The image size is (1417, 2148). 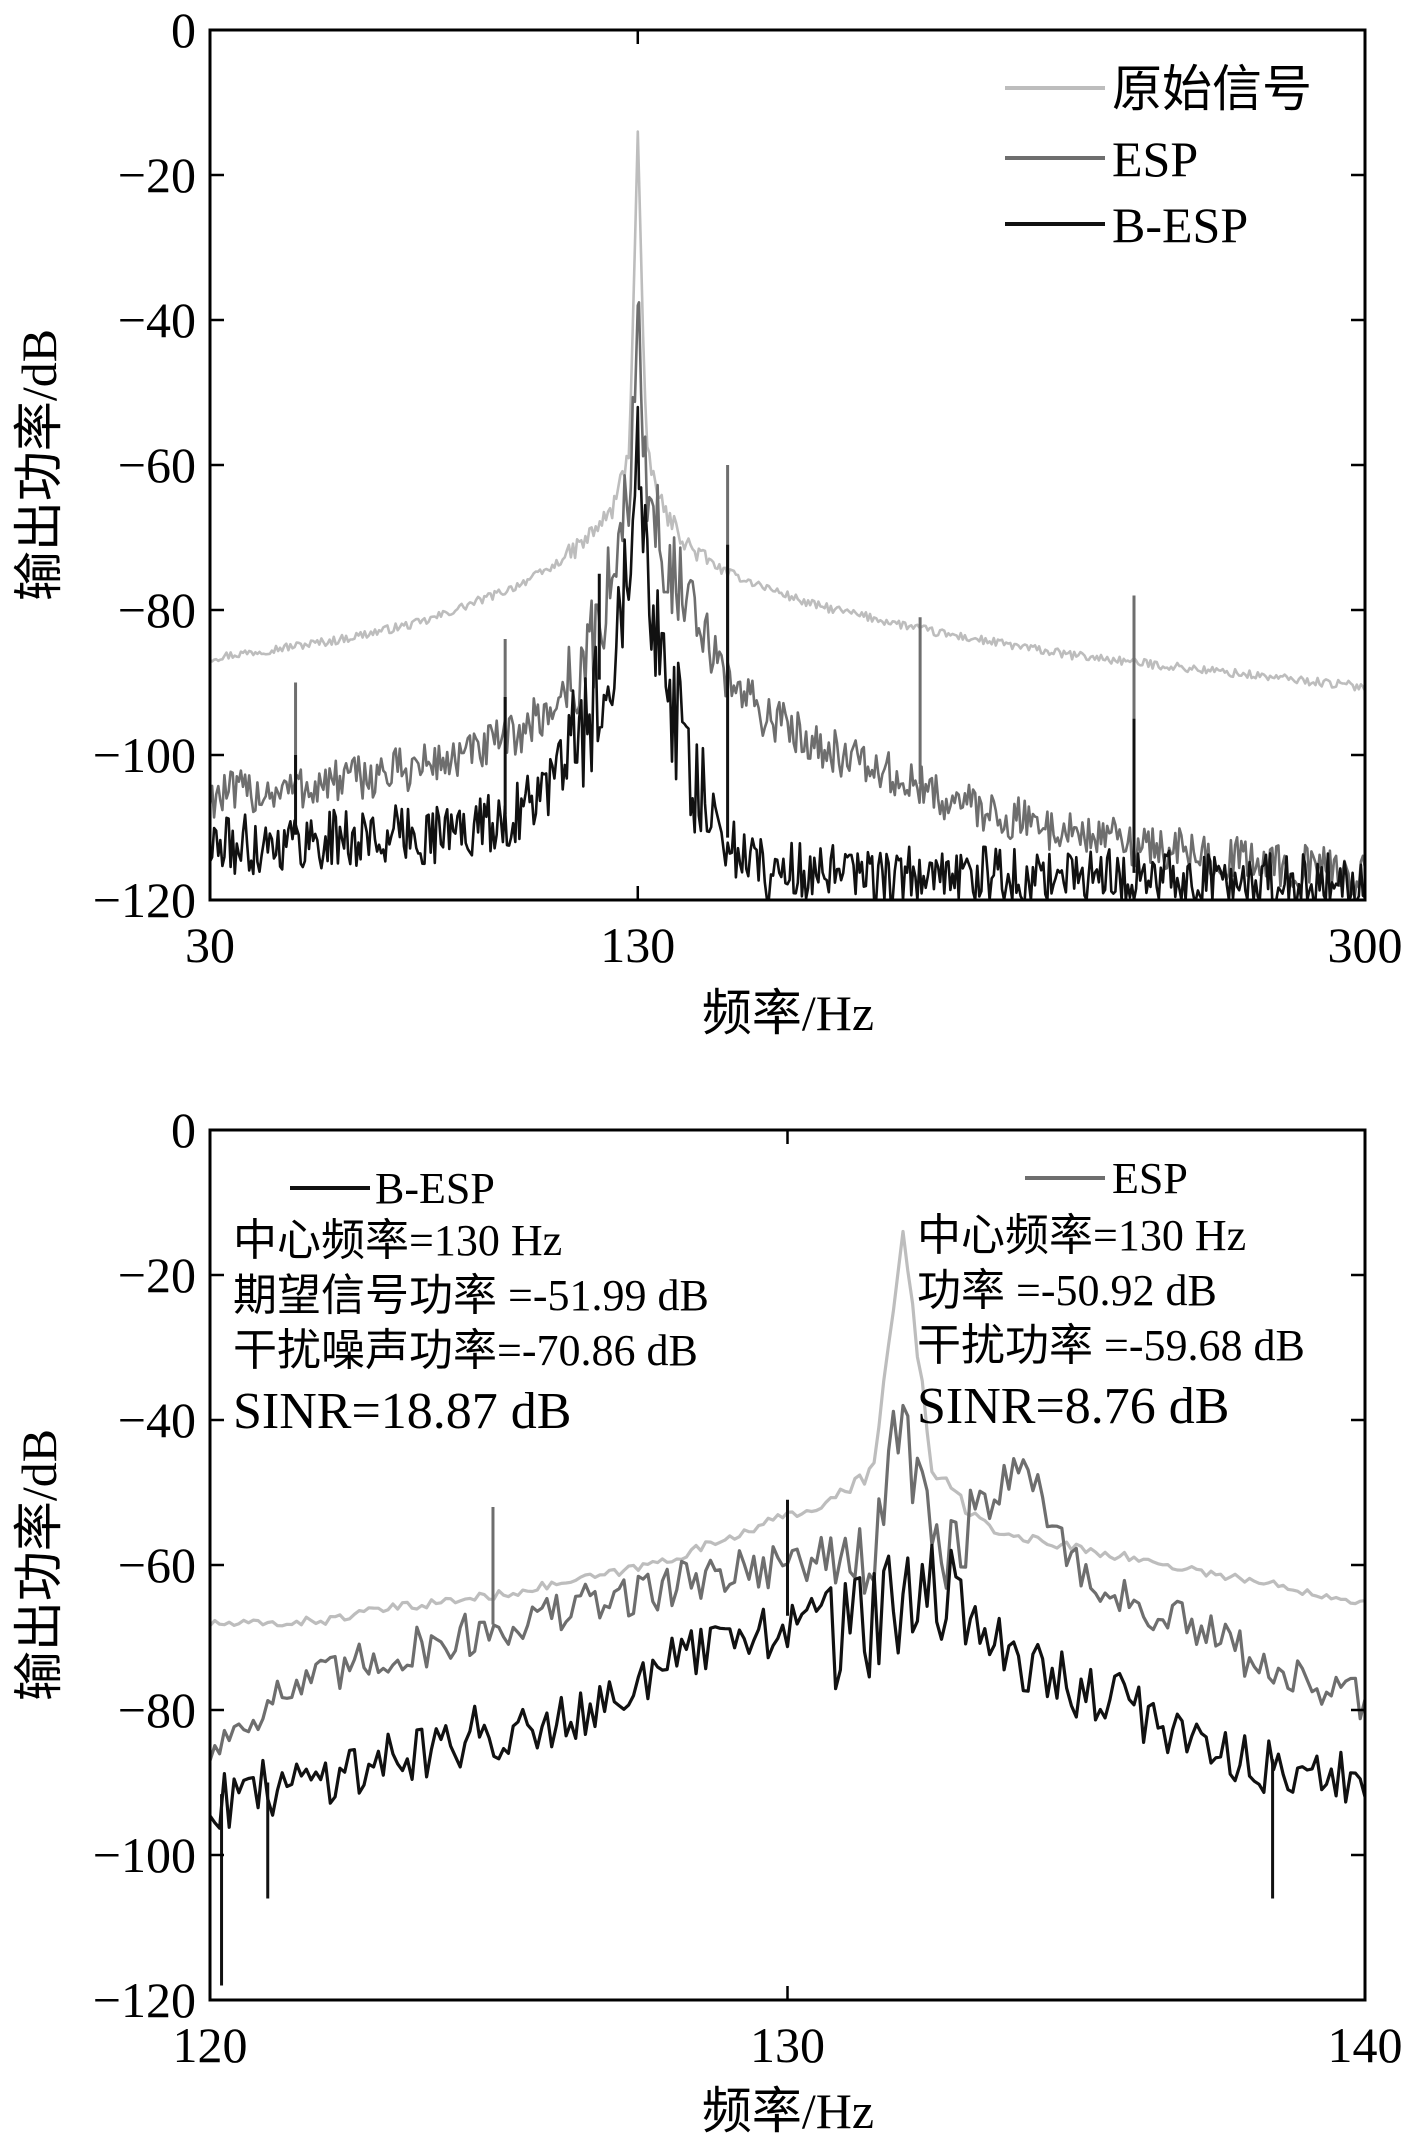 I want to click on annot-left-sinr: SINR=18.87 dB, so click(x=402, y=1411).